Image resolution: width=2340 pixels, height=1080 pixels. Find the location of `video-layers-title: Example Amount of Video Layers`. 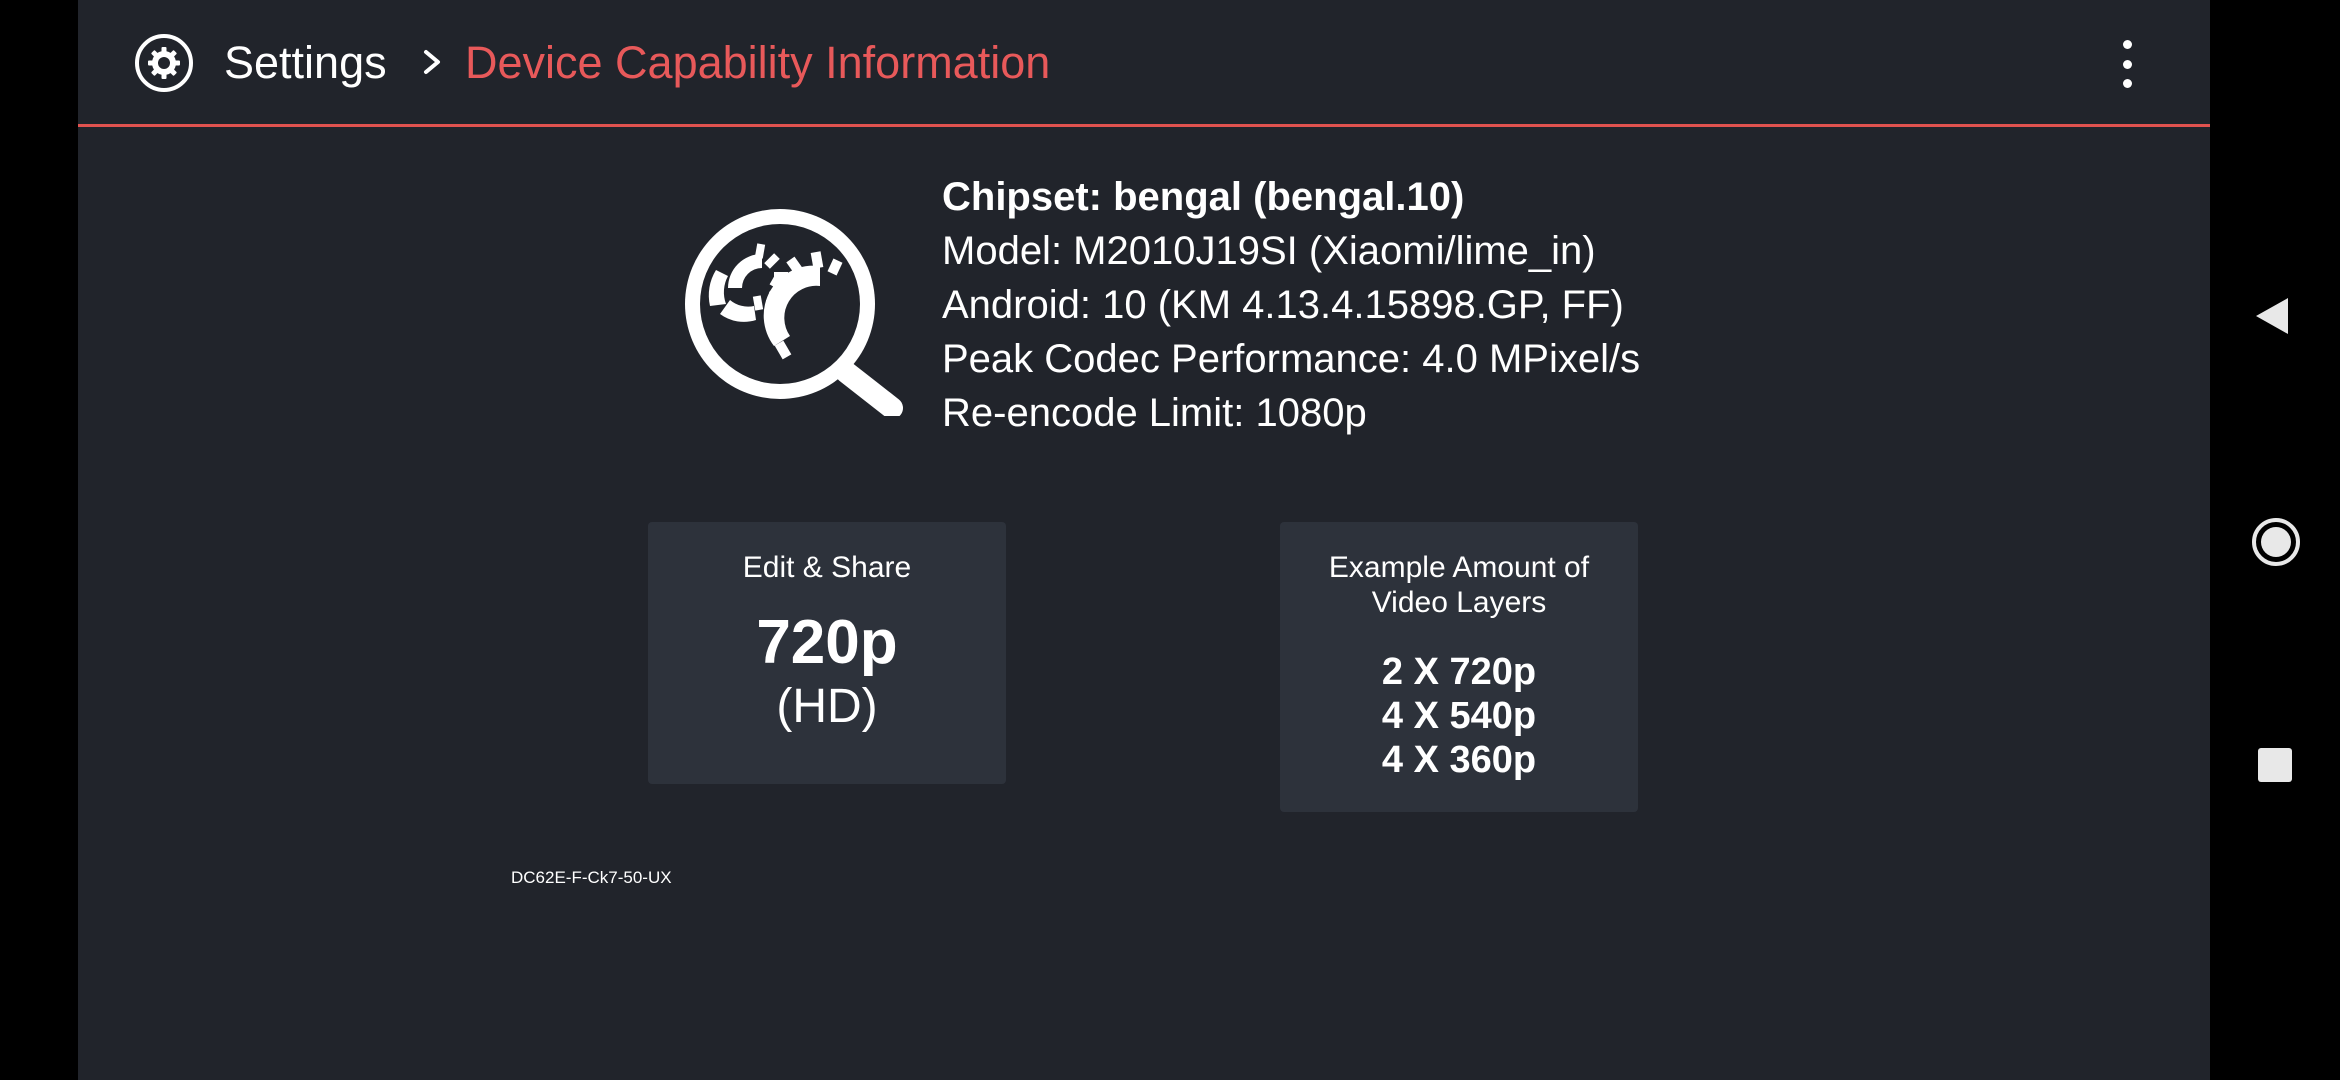

video-layers-title: Example Amount of Video Layers is located at coordinates (1459, 585).